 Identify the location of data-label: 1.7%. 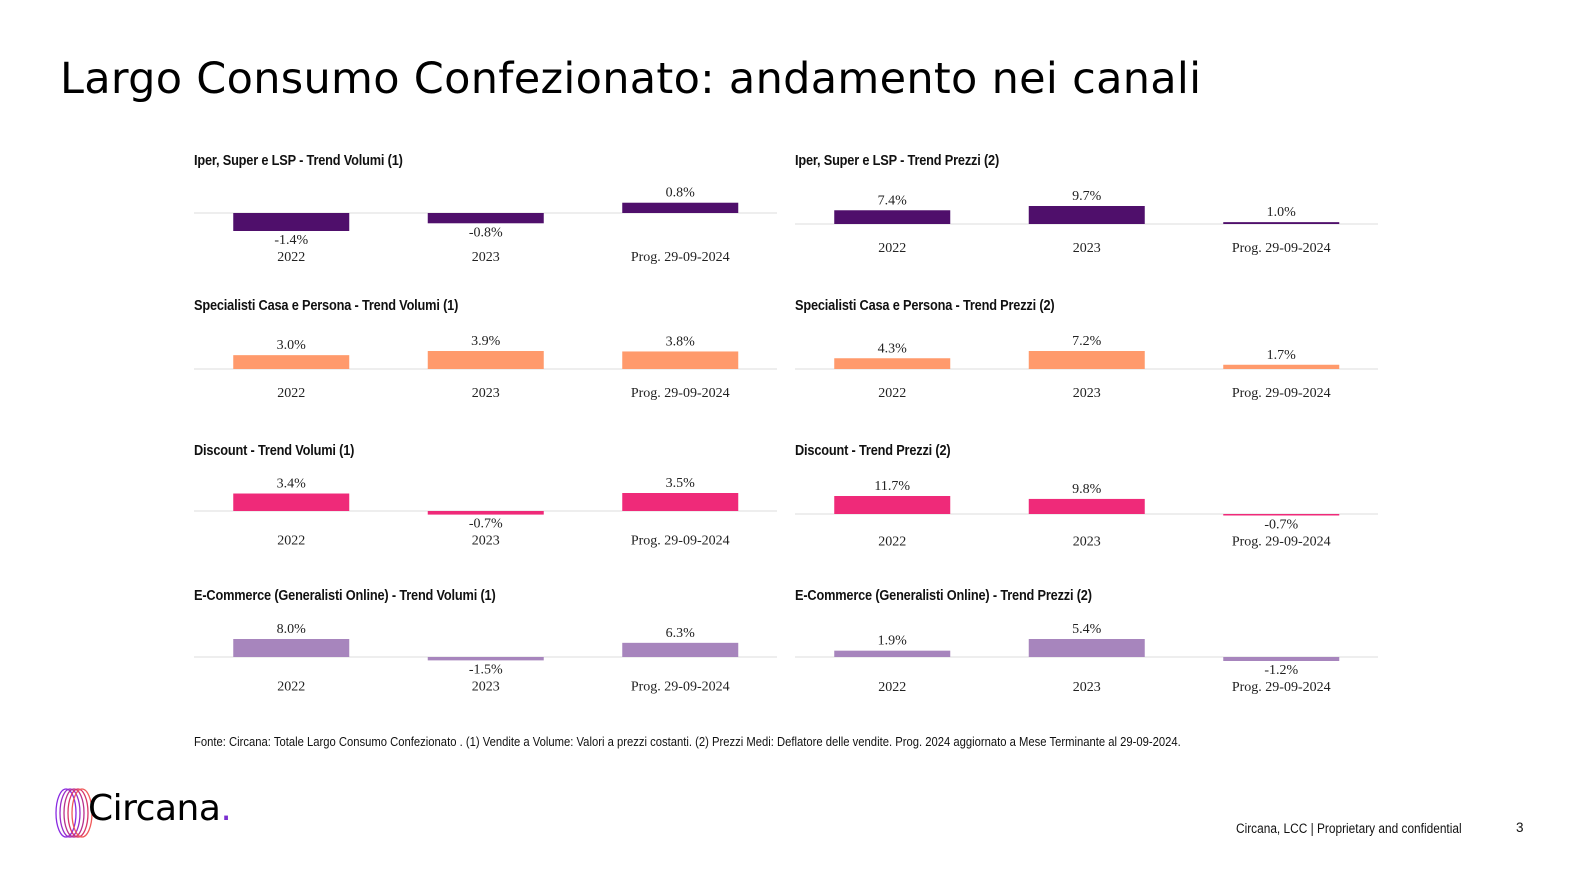
(1282, 355).